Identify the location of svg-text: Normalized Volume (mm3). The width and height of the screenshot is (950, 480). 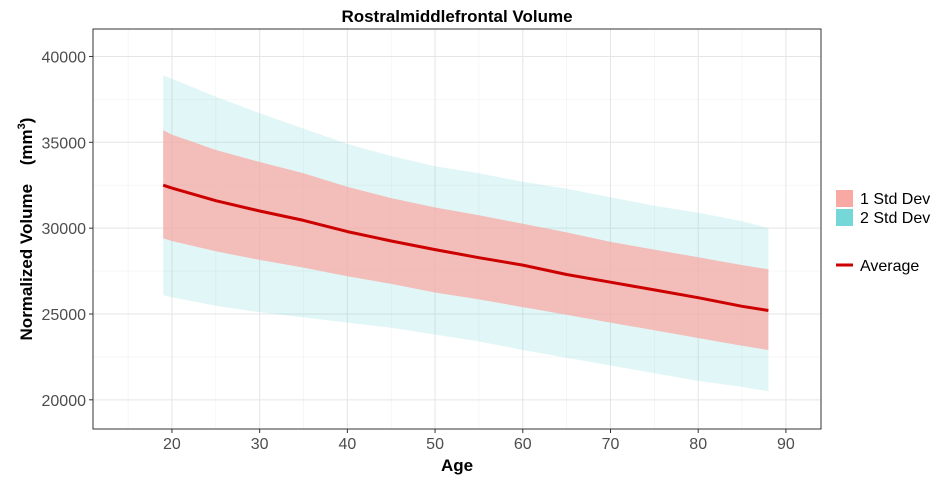
(26, 229).